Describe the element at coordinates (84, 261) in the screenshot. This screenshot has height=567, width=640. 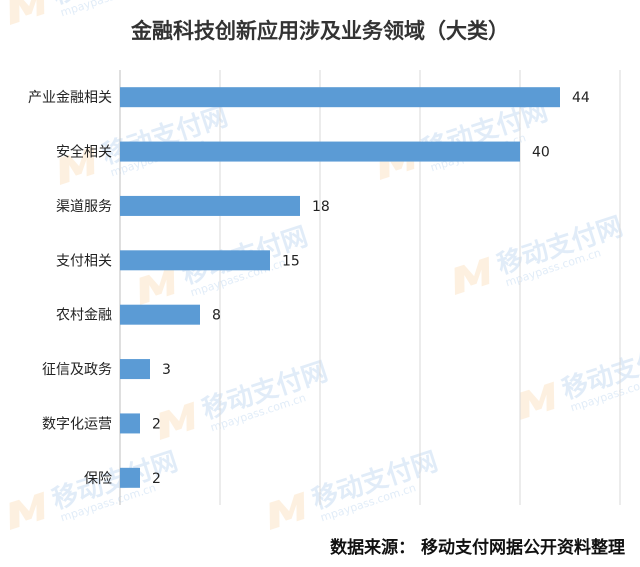
I see `category-label: 支付相关` at that location.